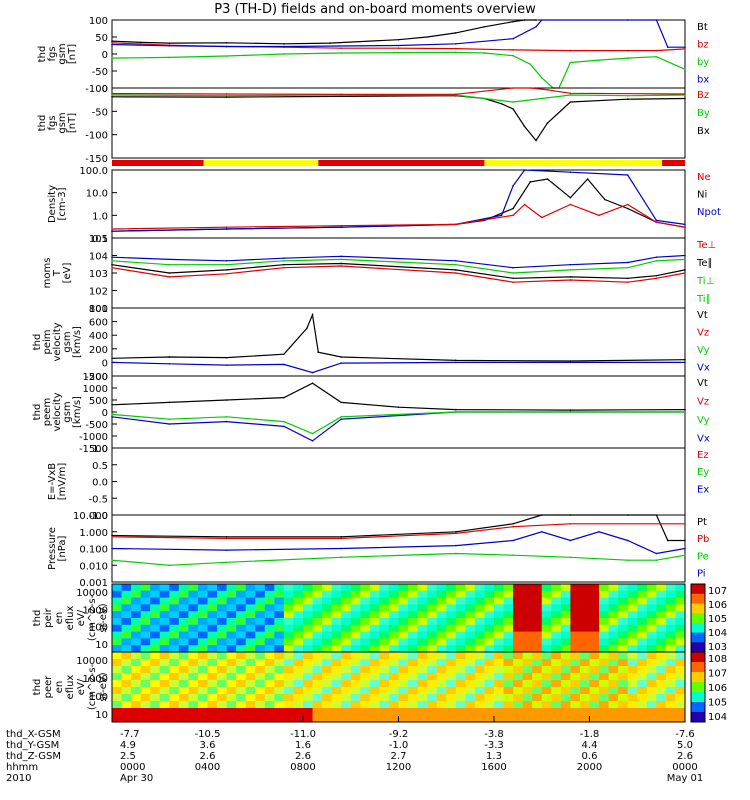  What do you see at coordinates (456, 94) in the screenshot?
I see `point-fgs-bt-Bz` at bounding box center [456, 94].